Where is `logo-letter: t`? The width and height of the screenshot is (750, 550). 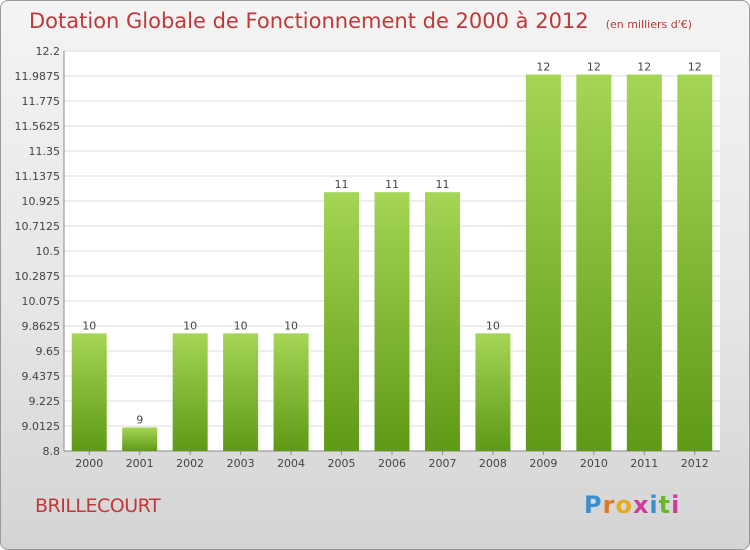 logo-letter: t is located at coordinates (665, 505).